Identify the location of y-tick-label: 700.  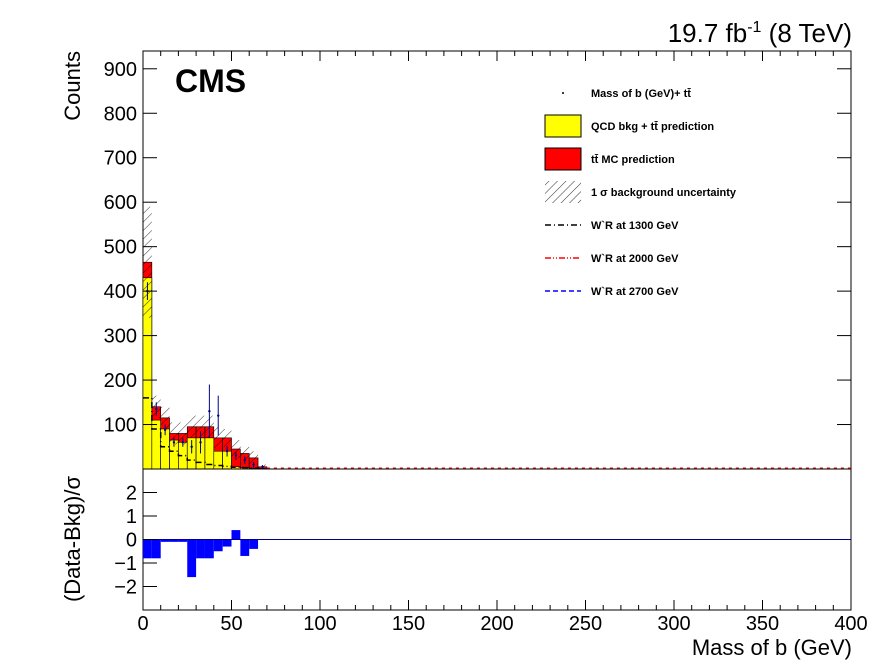
(120, 159).